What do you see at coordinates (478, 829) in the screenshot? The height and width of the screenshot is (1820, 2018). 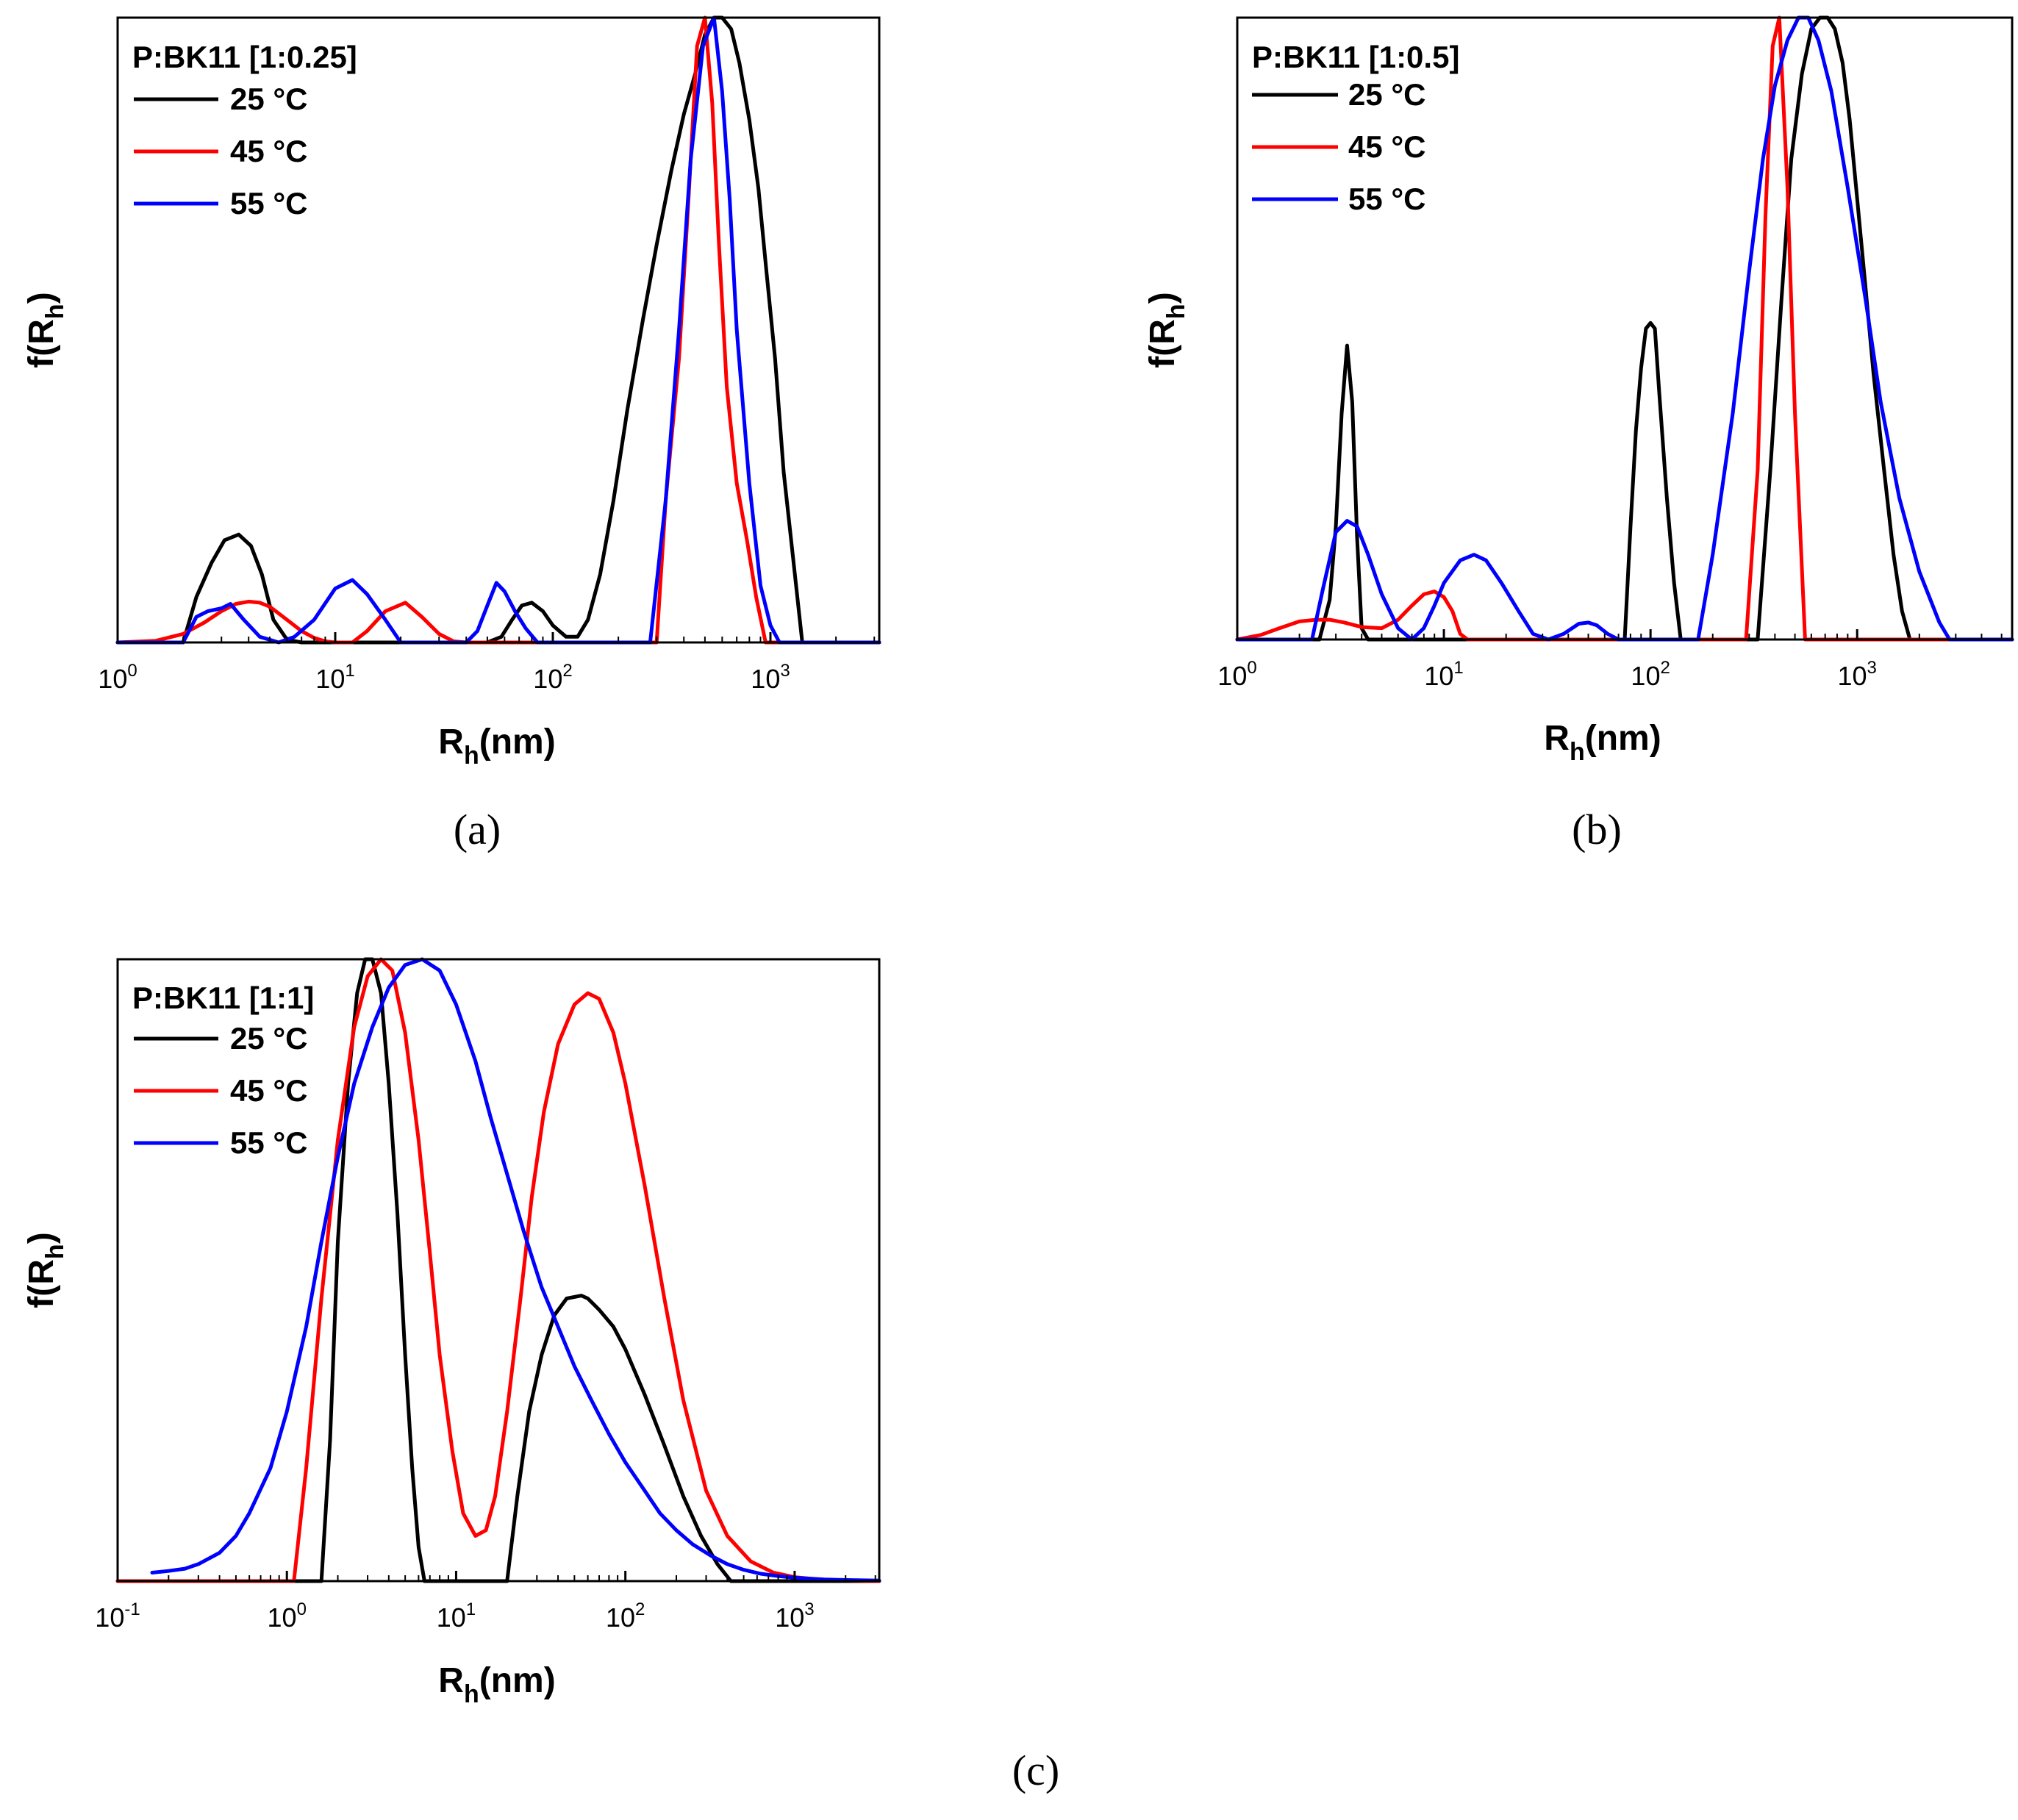 I see `panel-caption: (a)` at bounding box center [478, 829].